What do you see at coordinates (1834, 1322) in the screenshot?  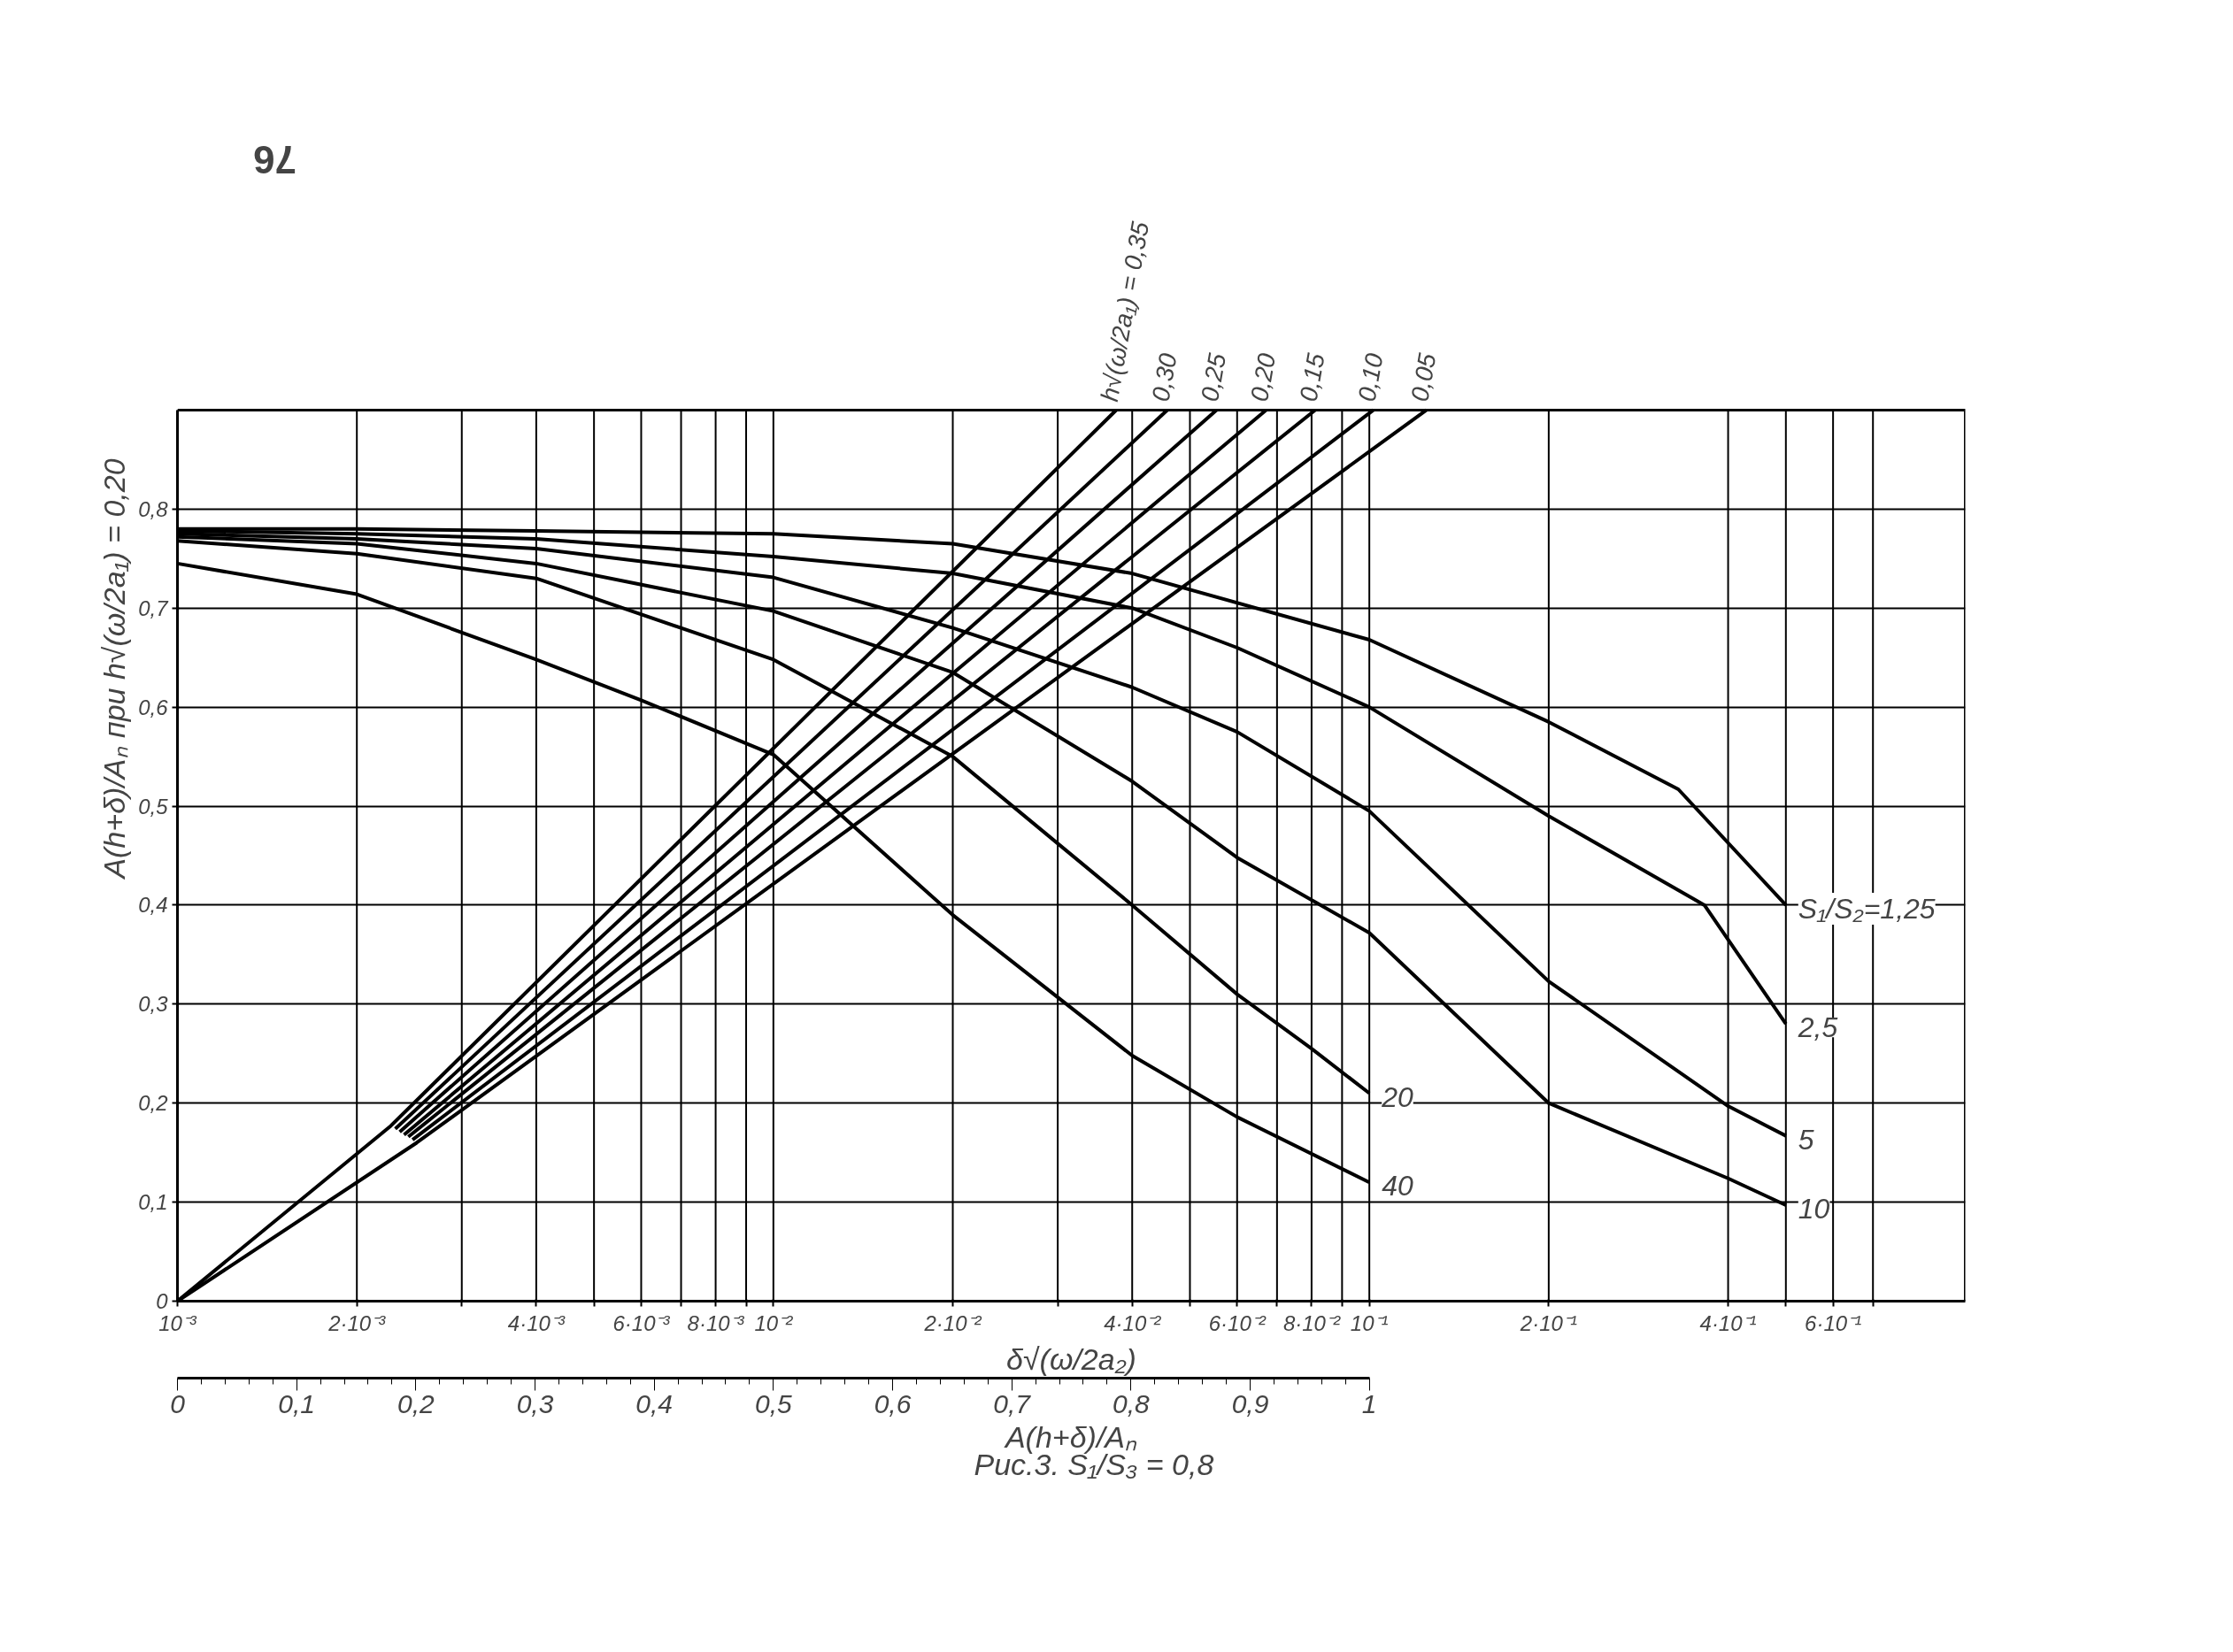 I see `x-tick-label: 6·10⁻¹` at bounding box center [1834, 1322].